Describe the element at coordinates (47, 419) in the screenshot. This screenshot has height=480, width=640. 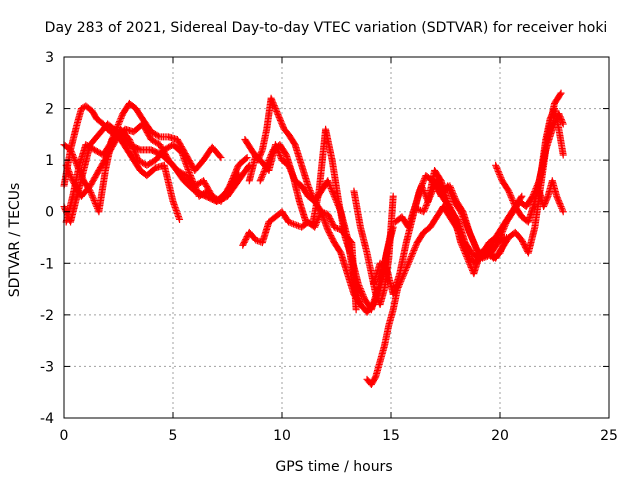
I see `y-tick-label: -4` at that location.